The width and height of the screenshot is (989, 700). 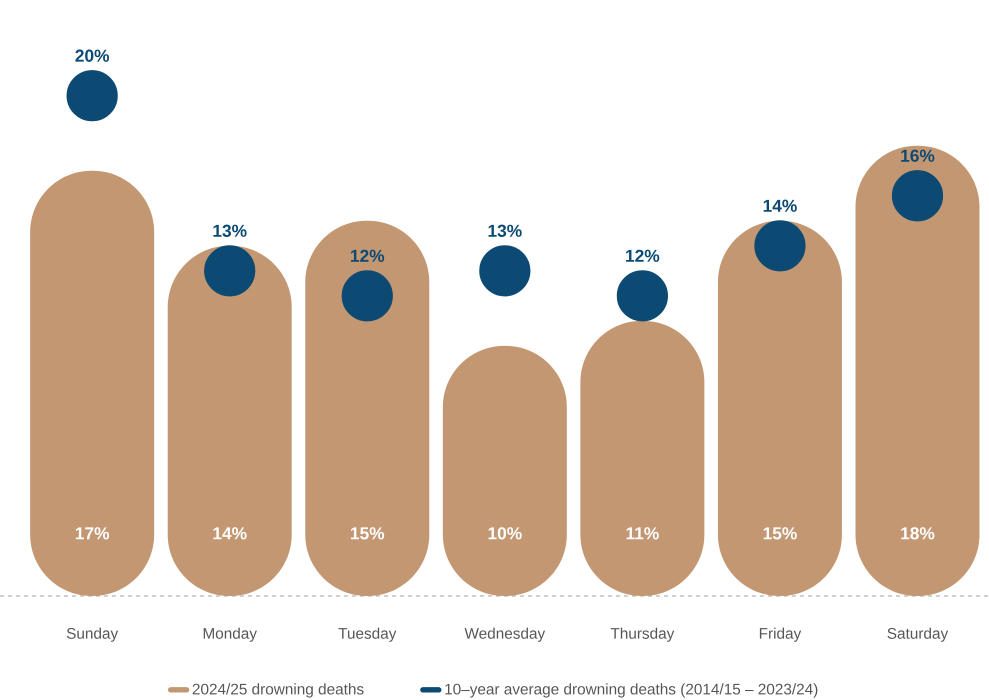 I want to click on x-tick-label: Friday, so click(x=781, y=635).